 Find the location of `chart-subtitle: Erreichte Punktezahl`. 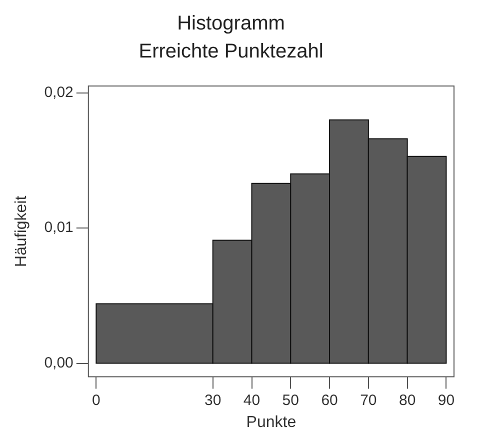

chart-subtitle: Erreichte Punktezahl is located at coordinates (231, 51).